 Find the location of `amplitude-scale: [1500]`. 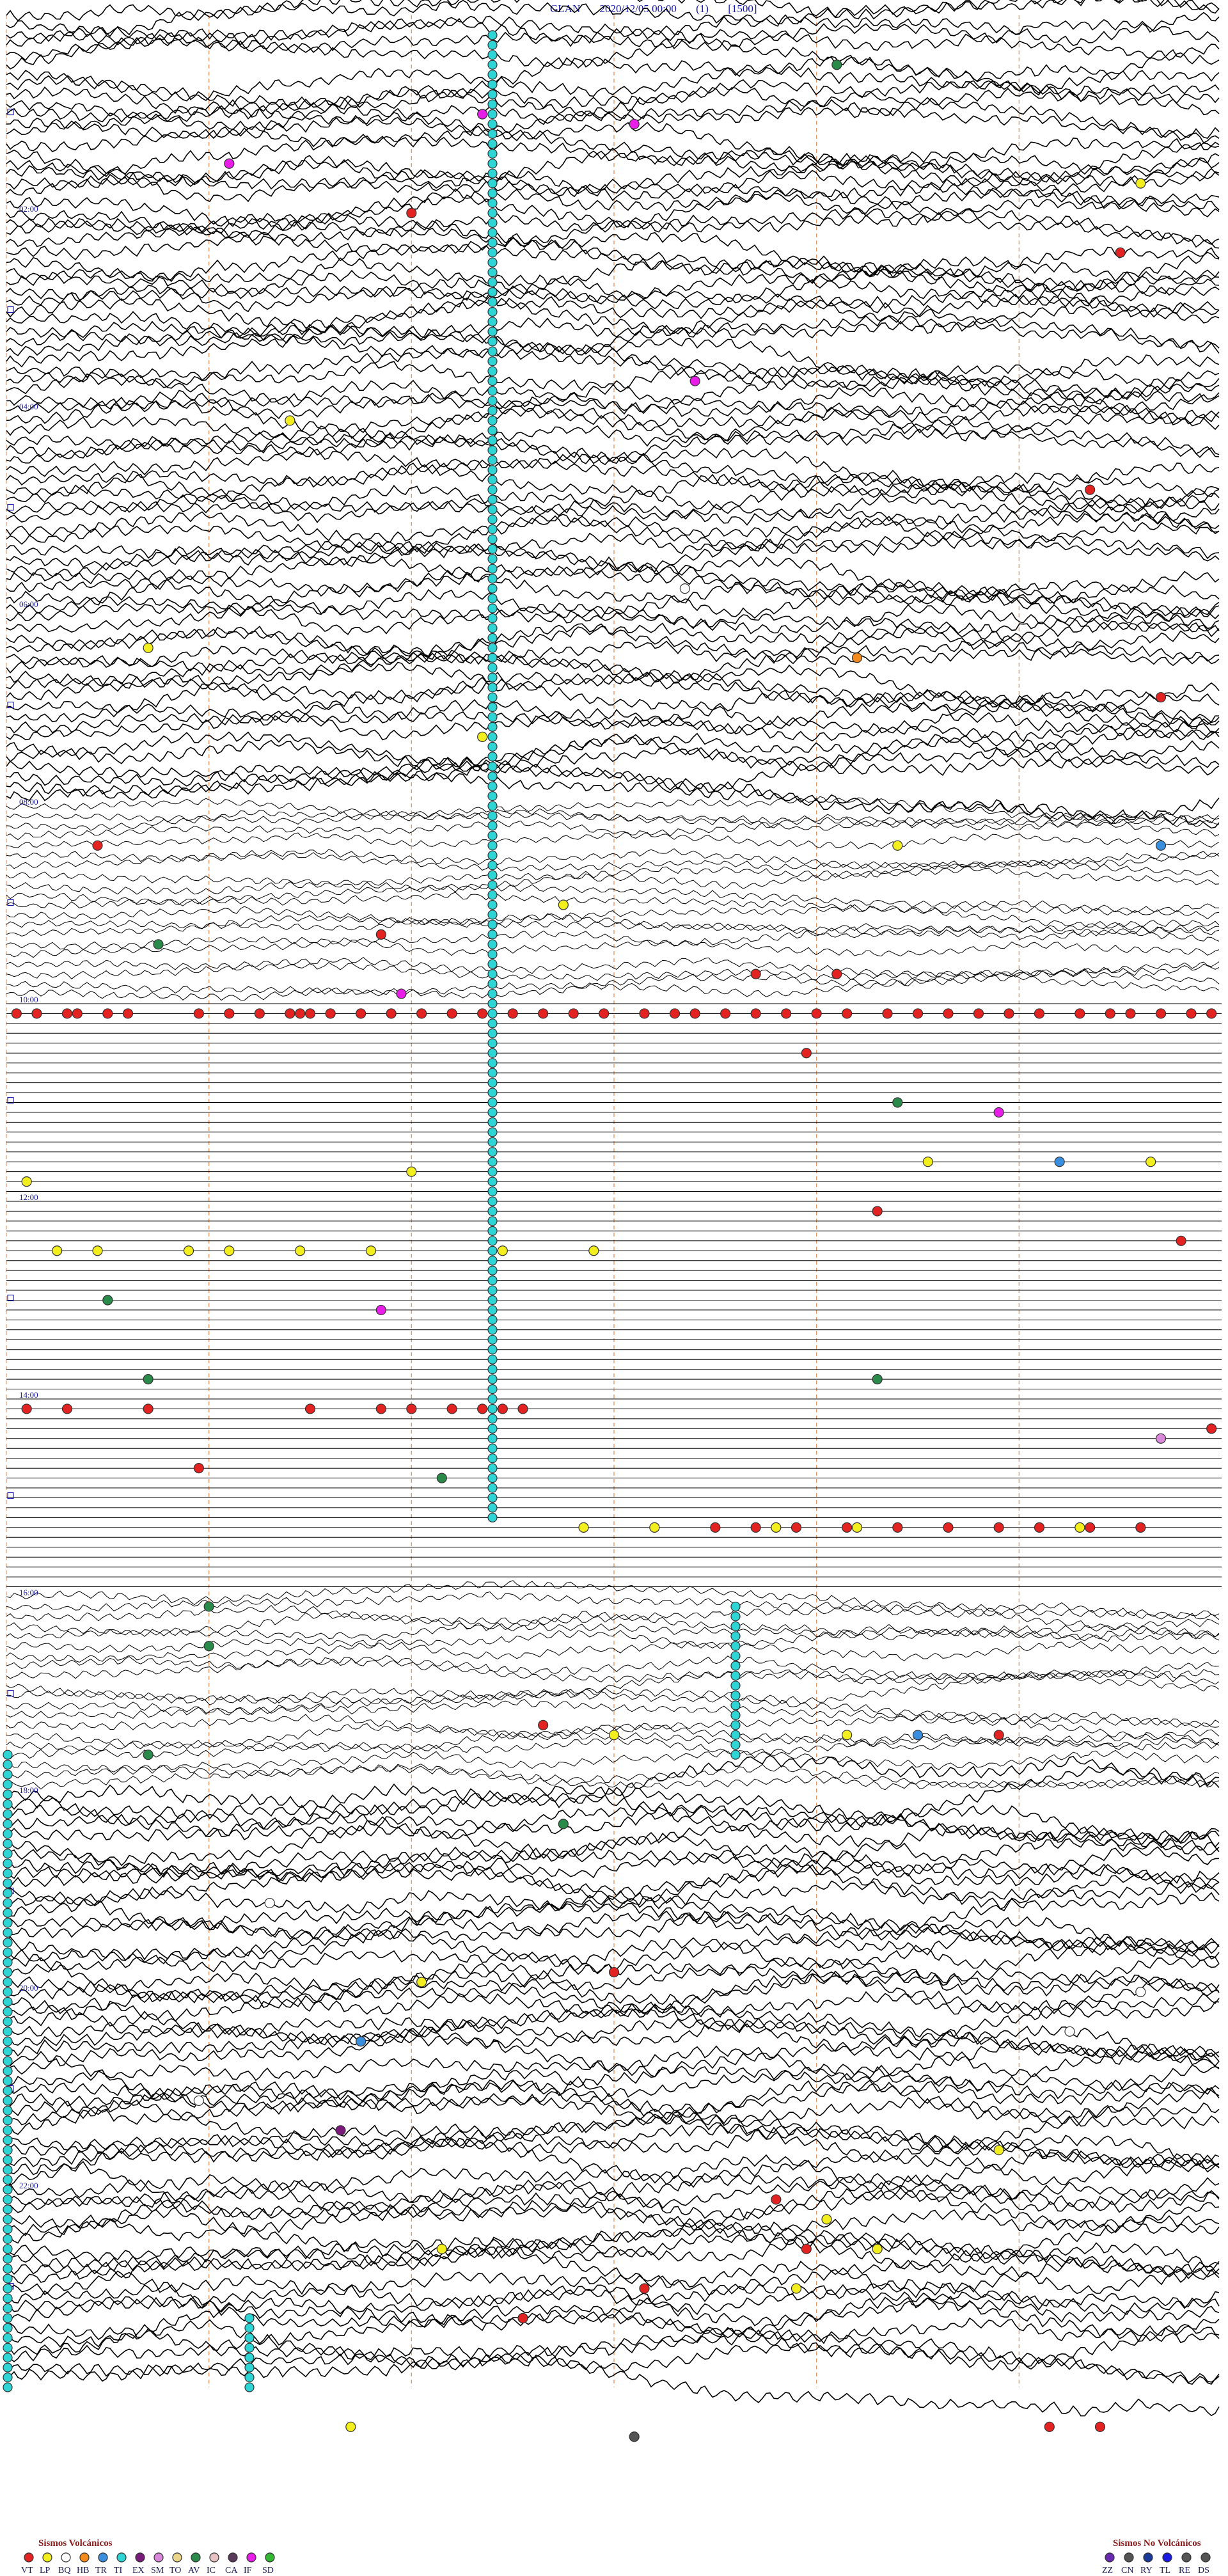

amplitude-scale: [1500] is located at coordinates (742, 9).